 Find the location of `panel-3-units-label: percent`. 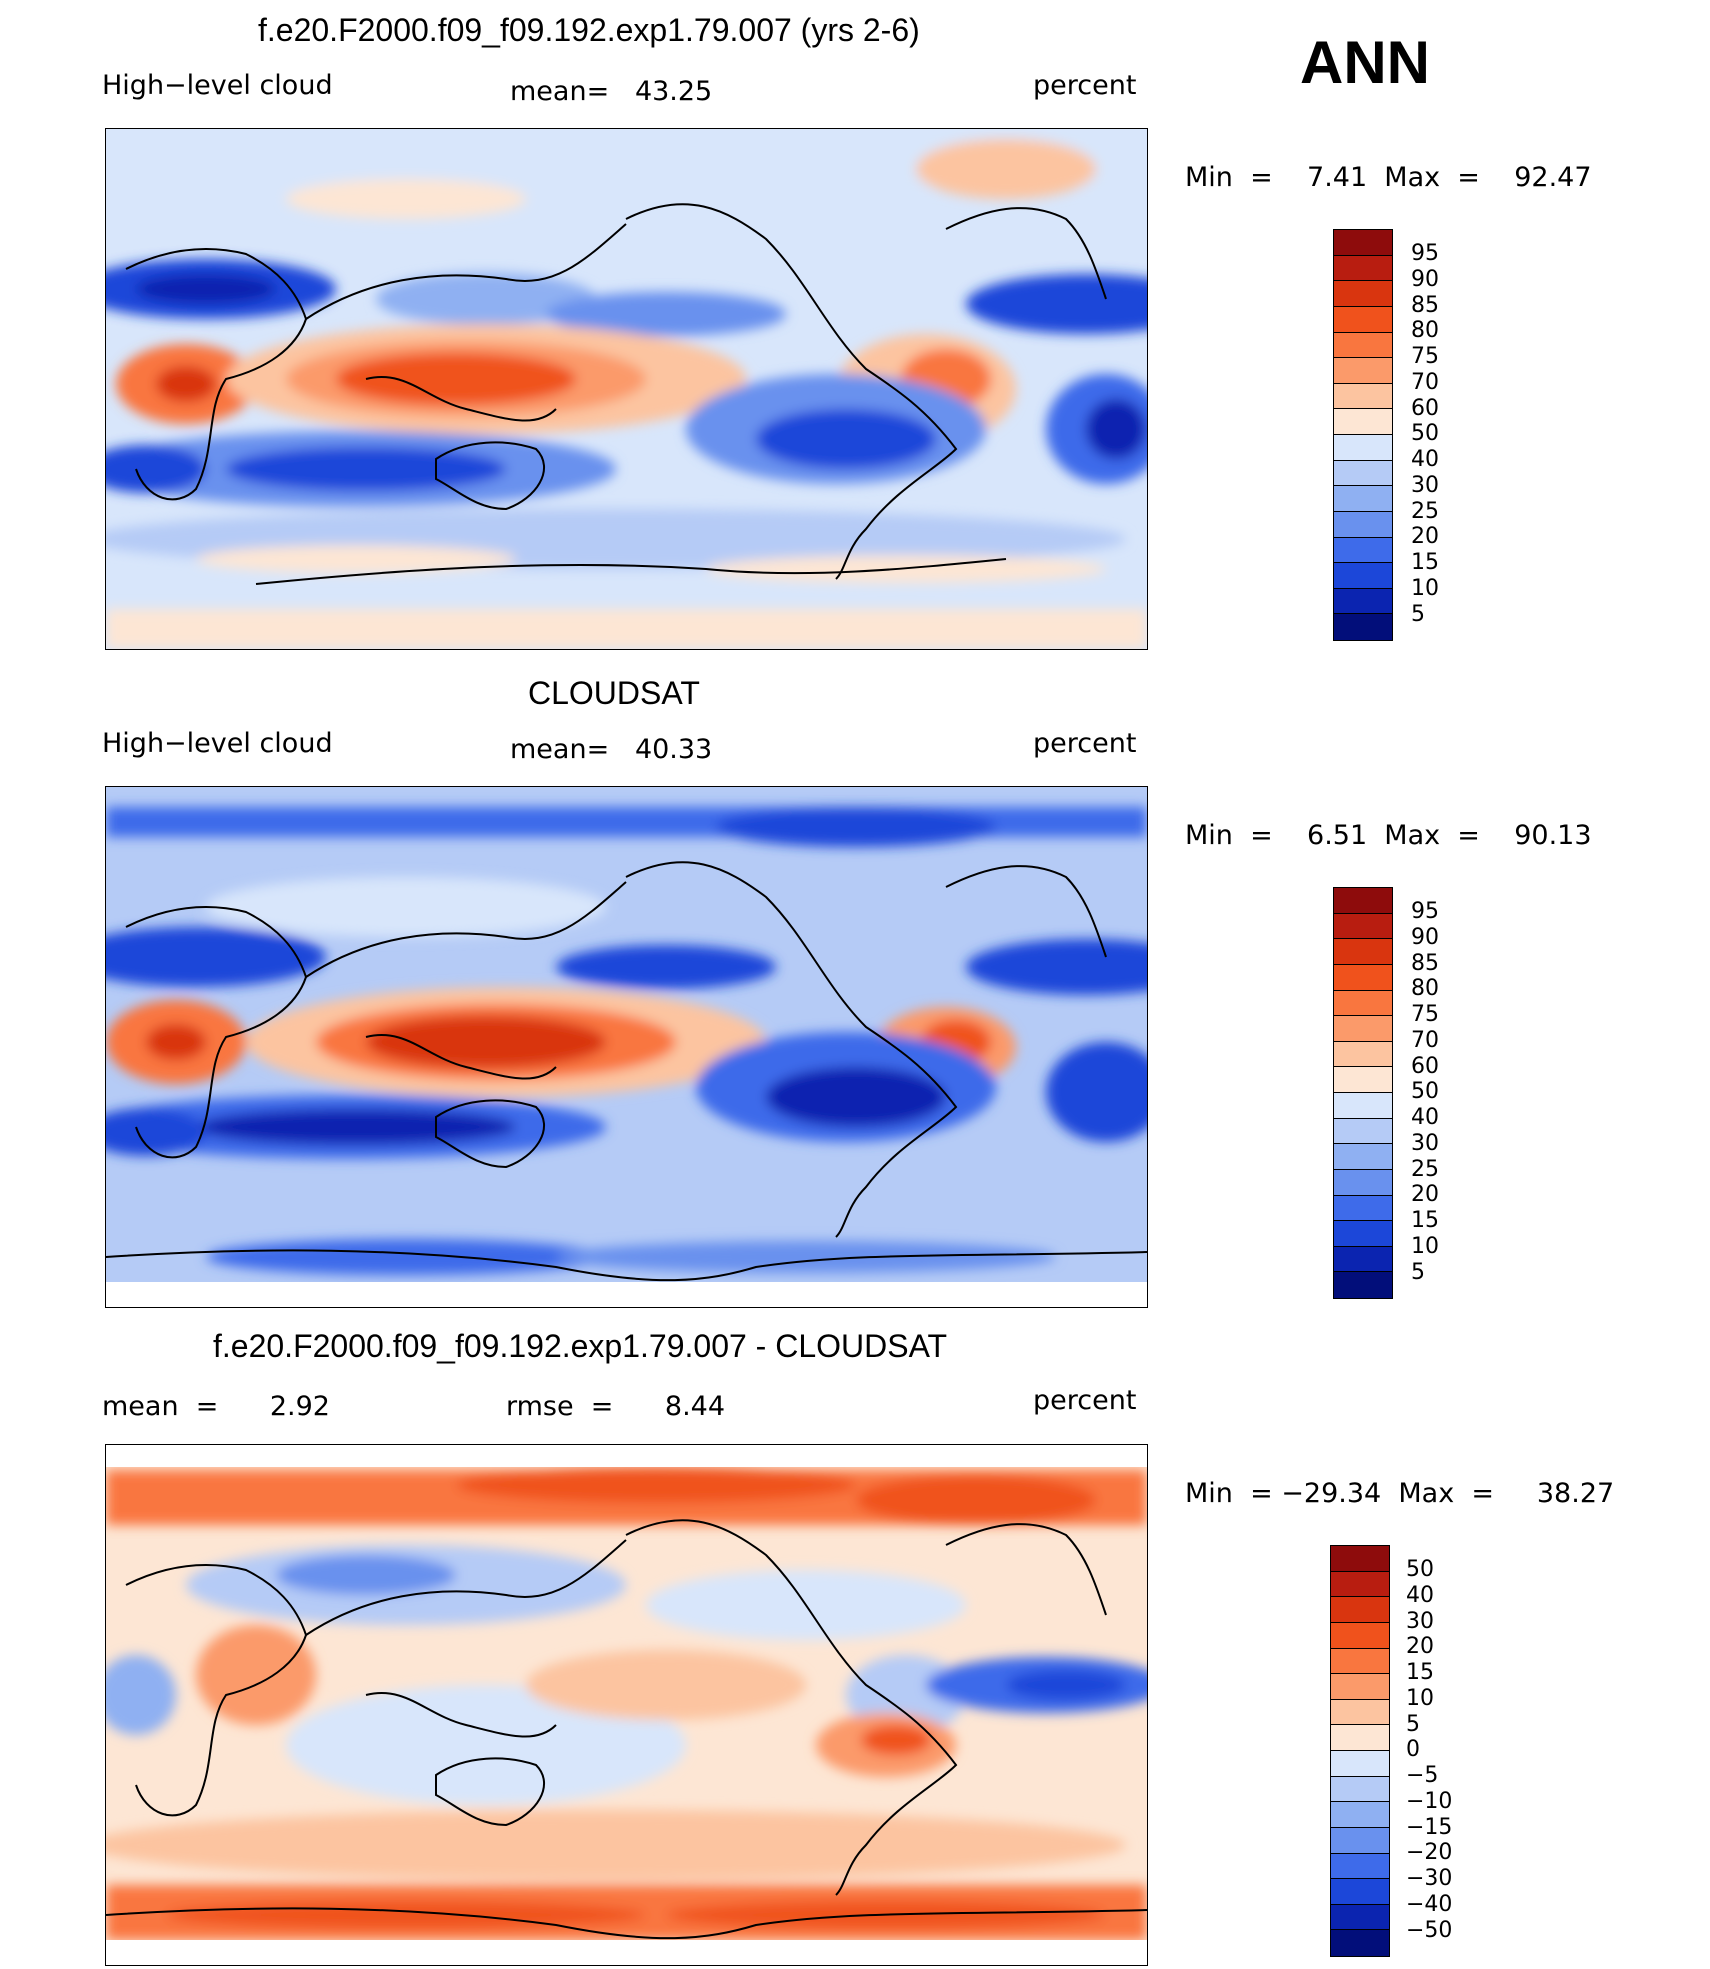

panel-3-units-label: percent is located at coordinates (1085, 1400).